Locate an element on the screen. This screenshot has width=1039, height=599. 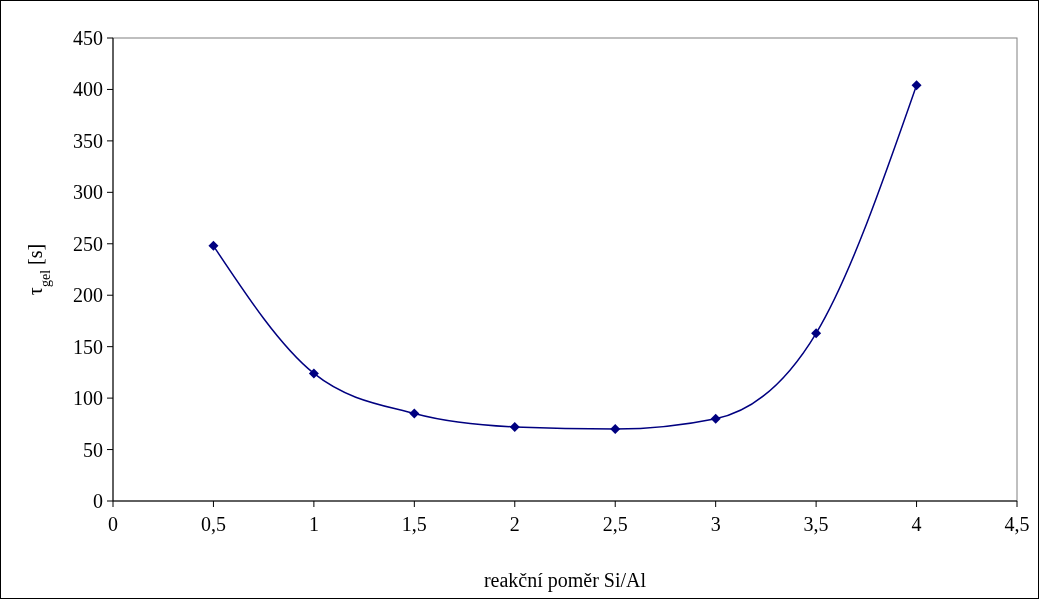
x-tick-label: 4,5 is located at coordinates (1017, 524).